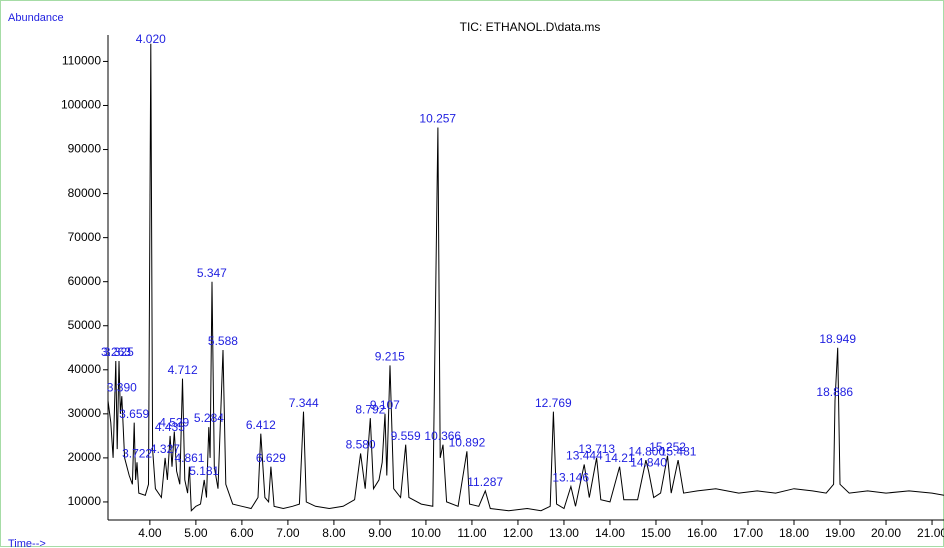 The height and width of the screenshot is (548, 944). I want to click on peak-label: 13.444, so click(584, 456).